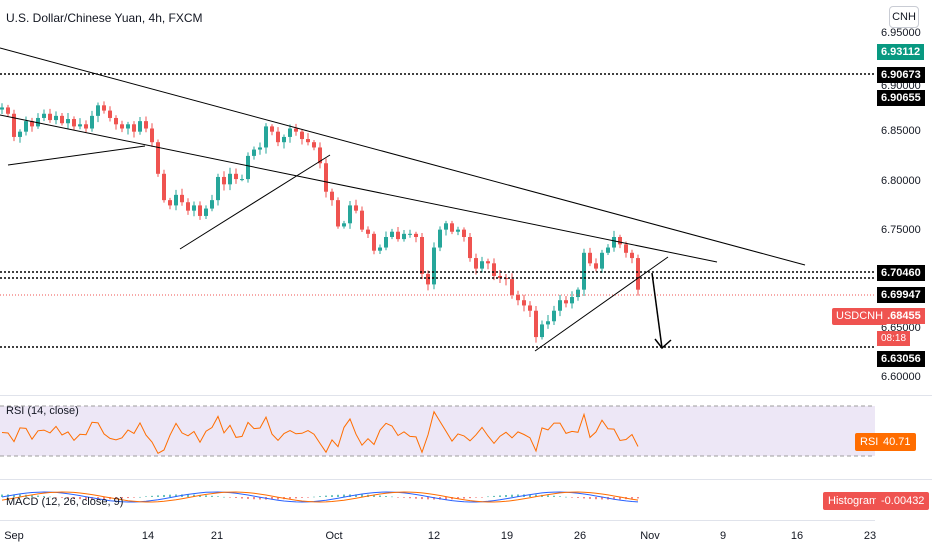  Describe the element at coordinates (580, 536) in the screenshot. I see `time-tick: 26` at that location.